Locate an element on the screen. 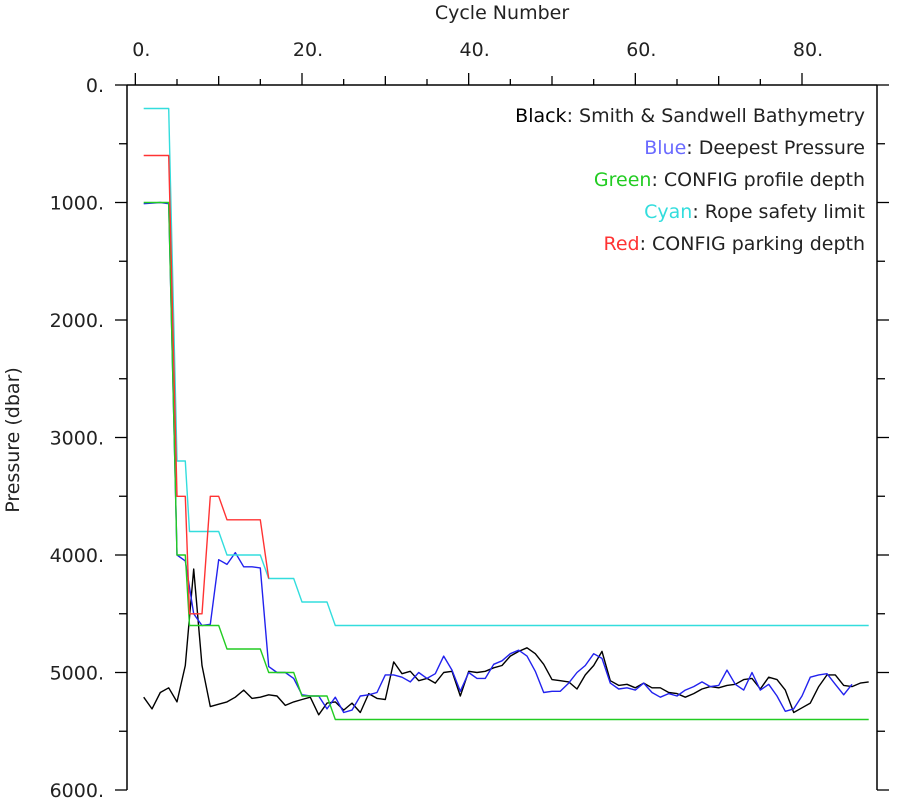  legend-description: : CONFIG profile depth is located at coordinates (758, 180).